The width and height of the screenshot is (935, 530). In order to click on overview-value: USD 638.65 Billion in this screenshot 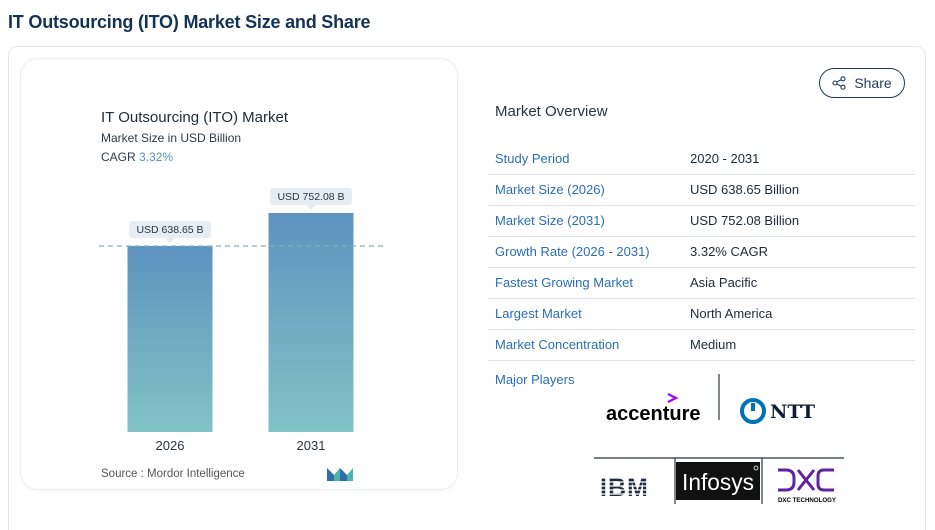, I will do `click(799, 190)`.